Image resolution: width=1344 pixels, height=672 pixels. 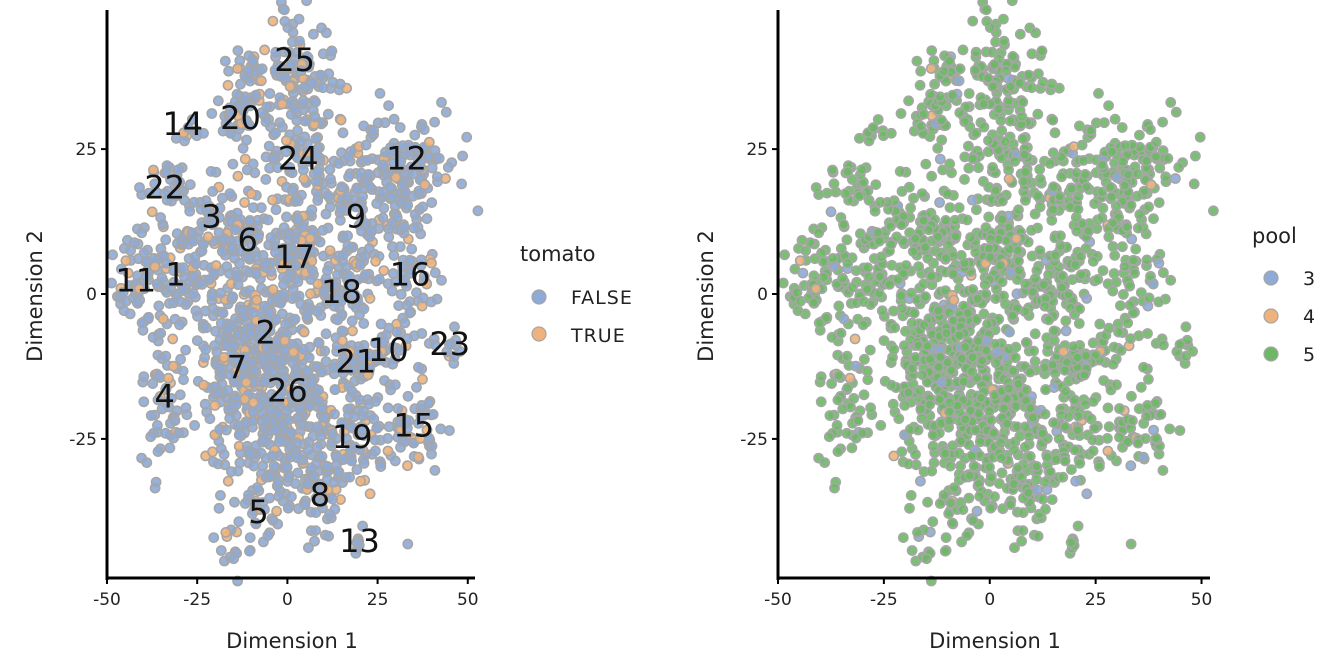 I want to click on legend-key-true, so click(x=539, y=334).